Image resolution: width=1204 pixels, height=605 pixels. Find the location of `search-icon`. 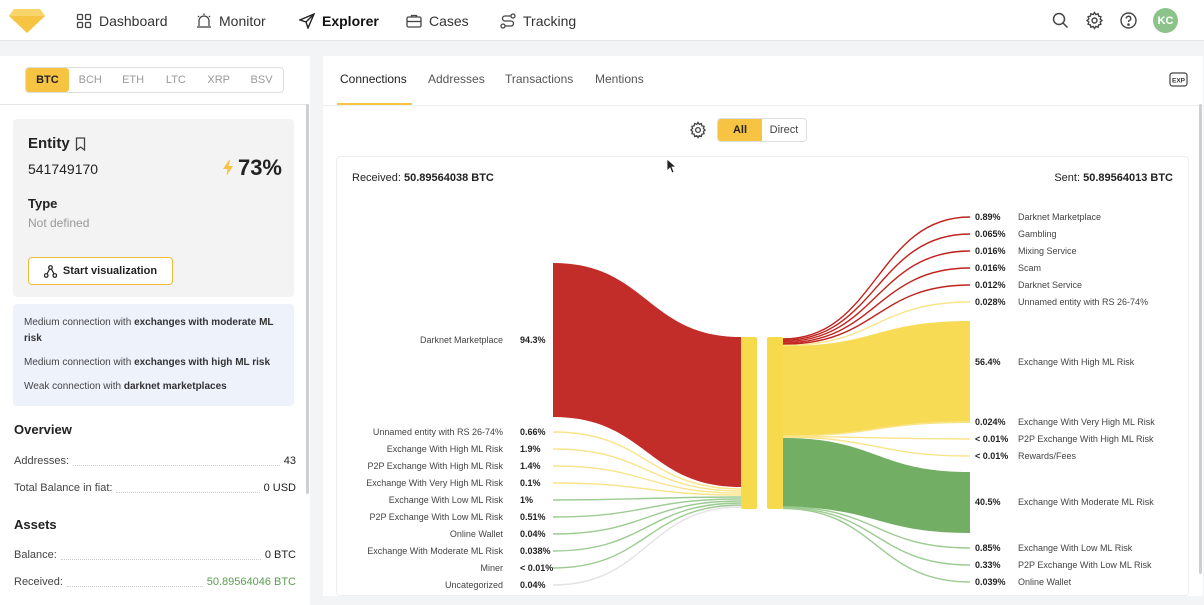

search-icon is located at coordinates (1060, 20).